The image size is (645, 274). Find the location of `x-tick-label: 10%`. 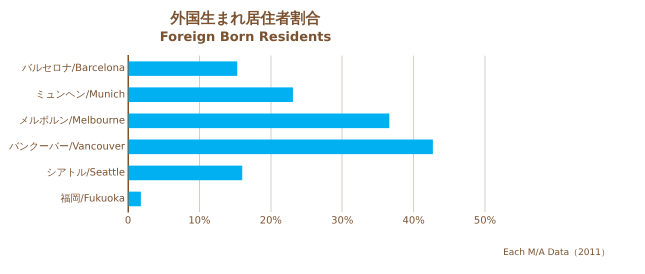

x-tick-label: 10% is located at coordinates (199, 221).